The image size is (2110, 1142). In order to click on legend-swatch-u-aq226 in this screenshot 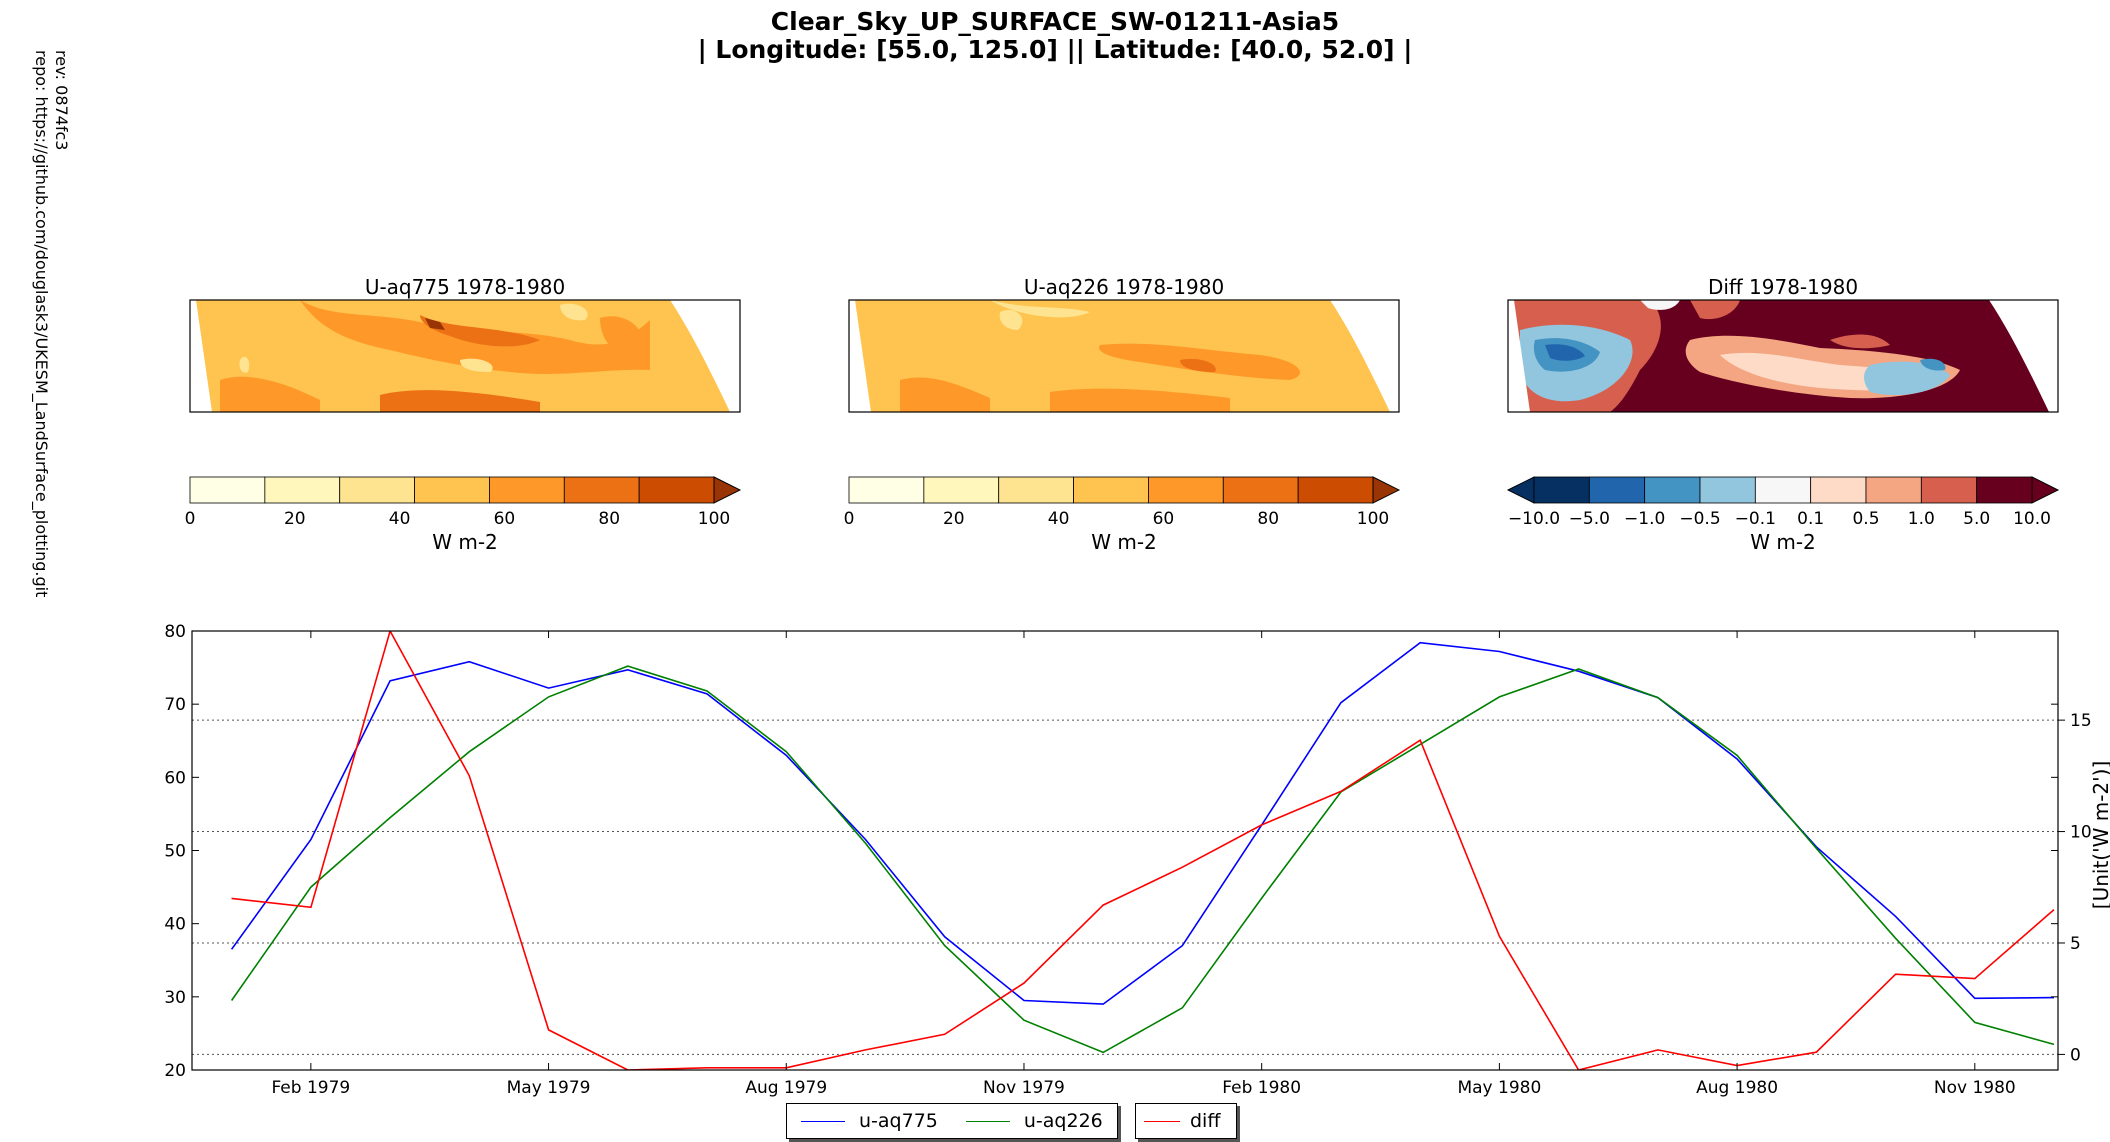, I will do `click(987, 1121)`.